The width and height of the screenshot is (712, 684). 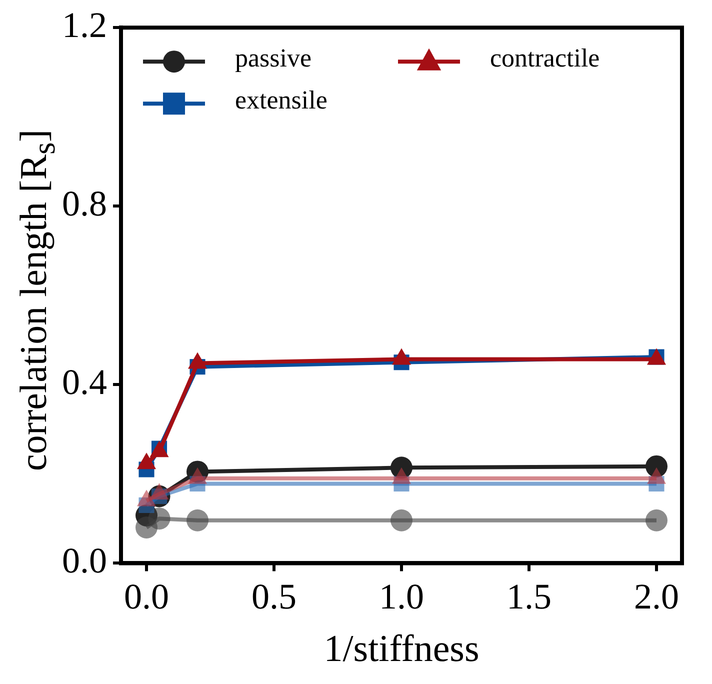 What do you see at coordinates (273, 57) in the screenshot?
I see `legend-label: passive` at bounding box center [273, 57].